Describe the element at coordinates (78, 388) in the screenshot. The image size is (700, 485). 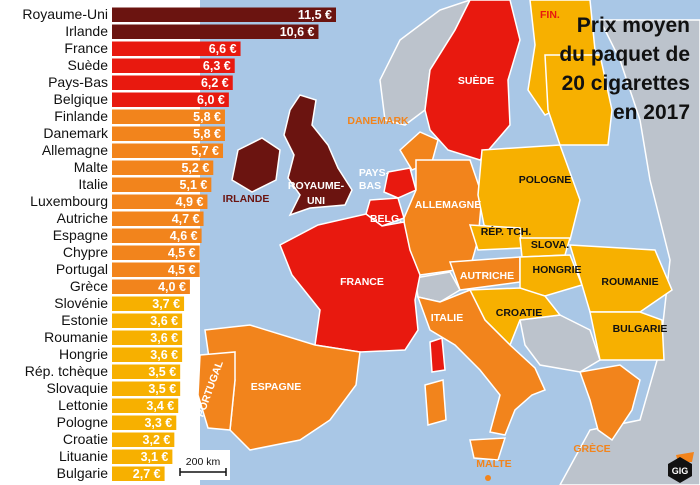
I see `bar-category-label: Slovaquie` at that location.